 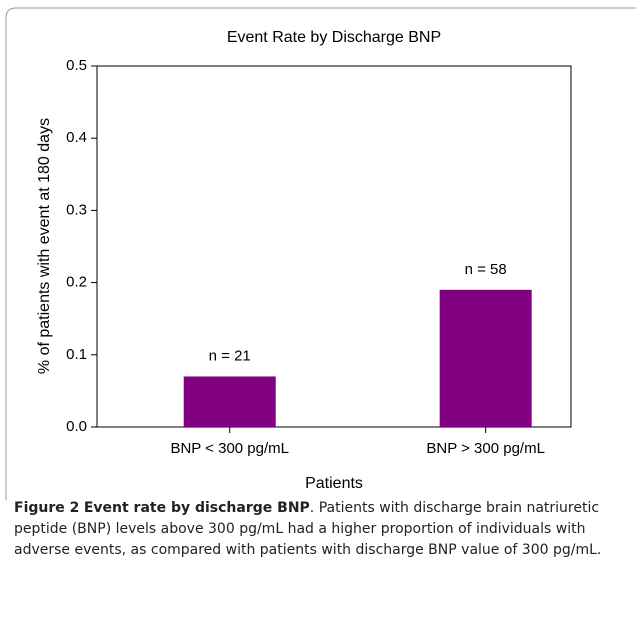 What do you see at coordinates (76, 426) in the screenshot?
I see `y-tick-label: 0.0` at bounding box center [76, 426].